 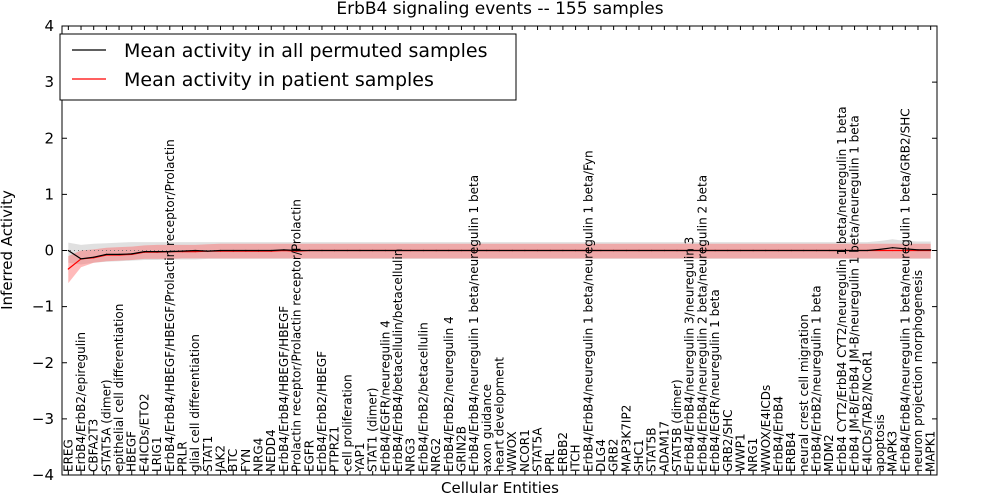 What do you see at coordinates (601, 455) in the screenshot?
I see `x-tick-label: DLG4` at bounding box center [601, 455].